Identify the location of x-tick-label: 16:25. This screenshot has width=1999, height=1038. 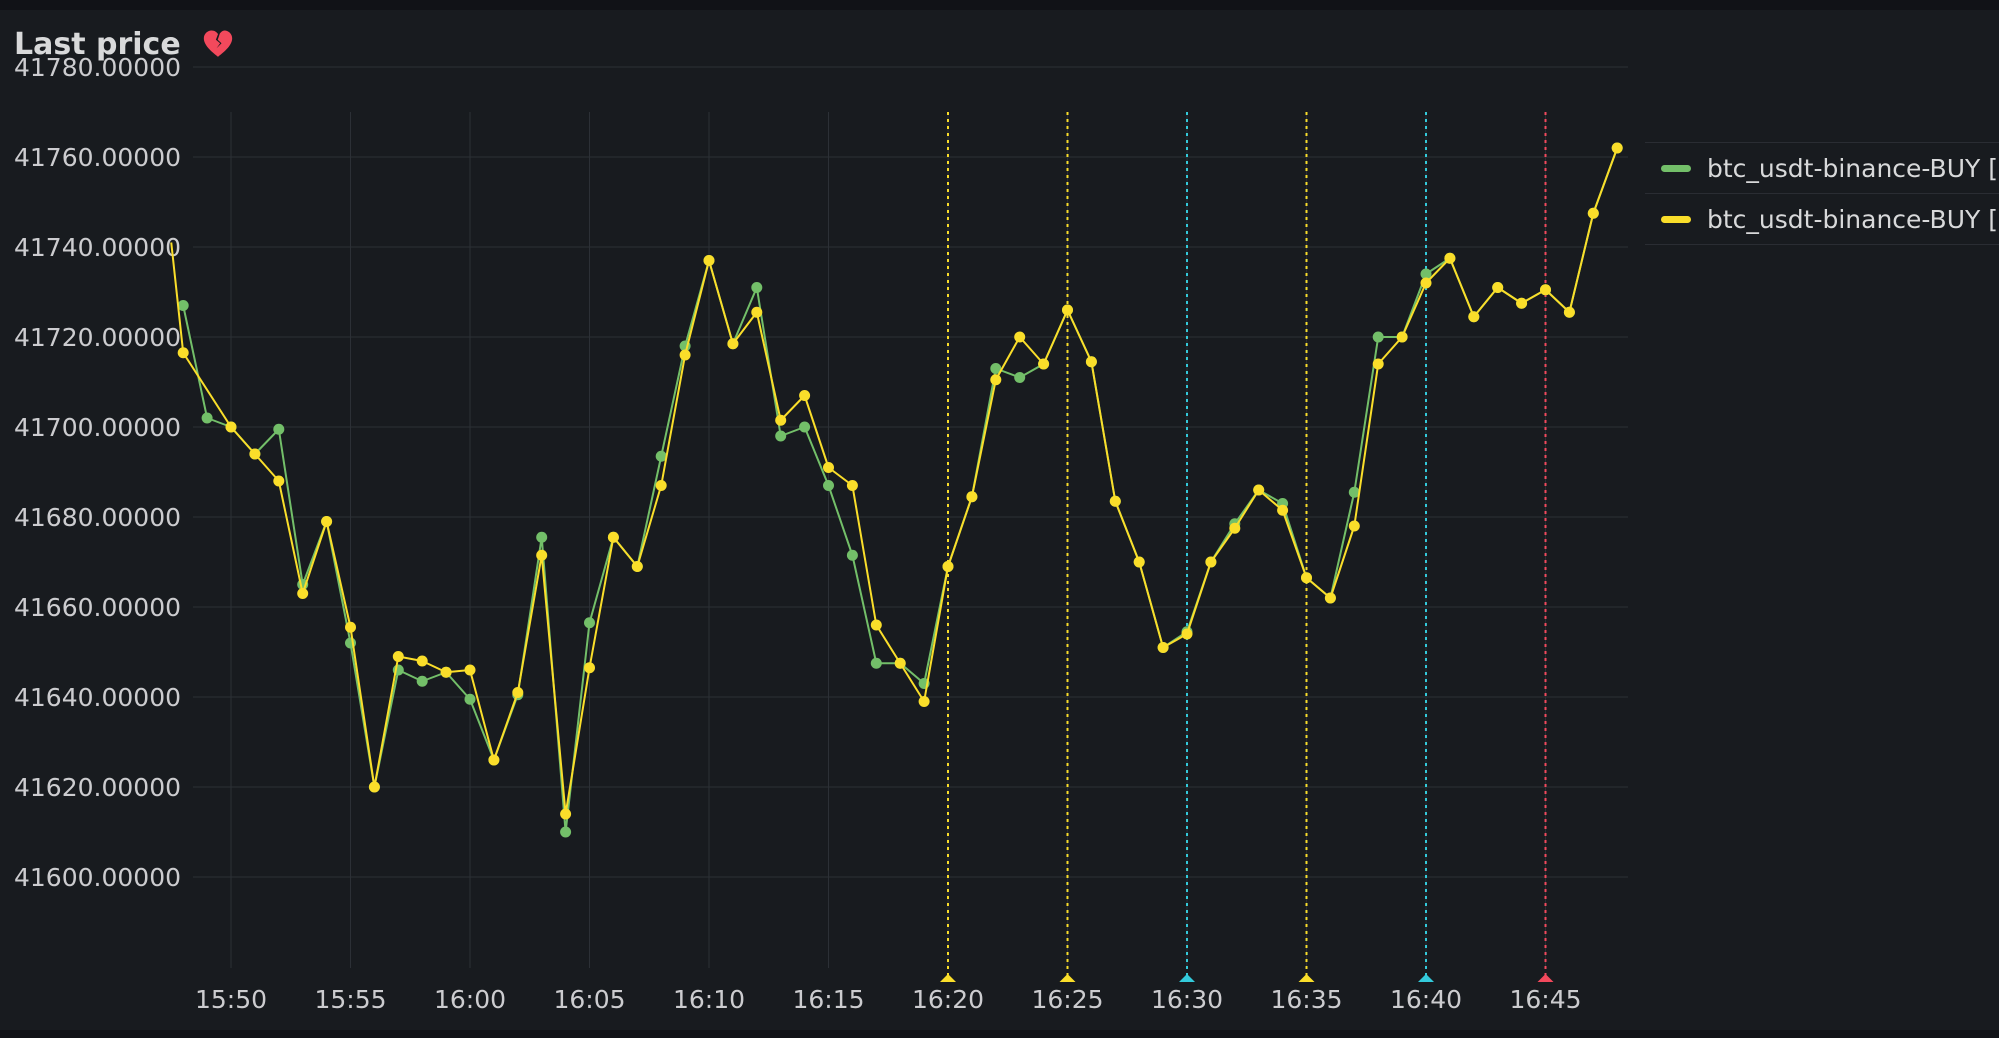
(1067, 999).